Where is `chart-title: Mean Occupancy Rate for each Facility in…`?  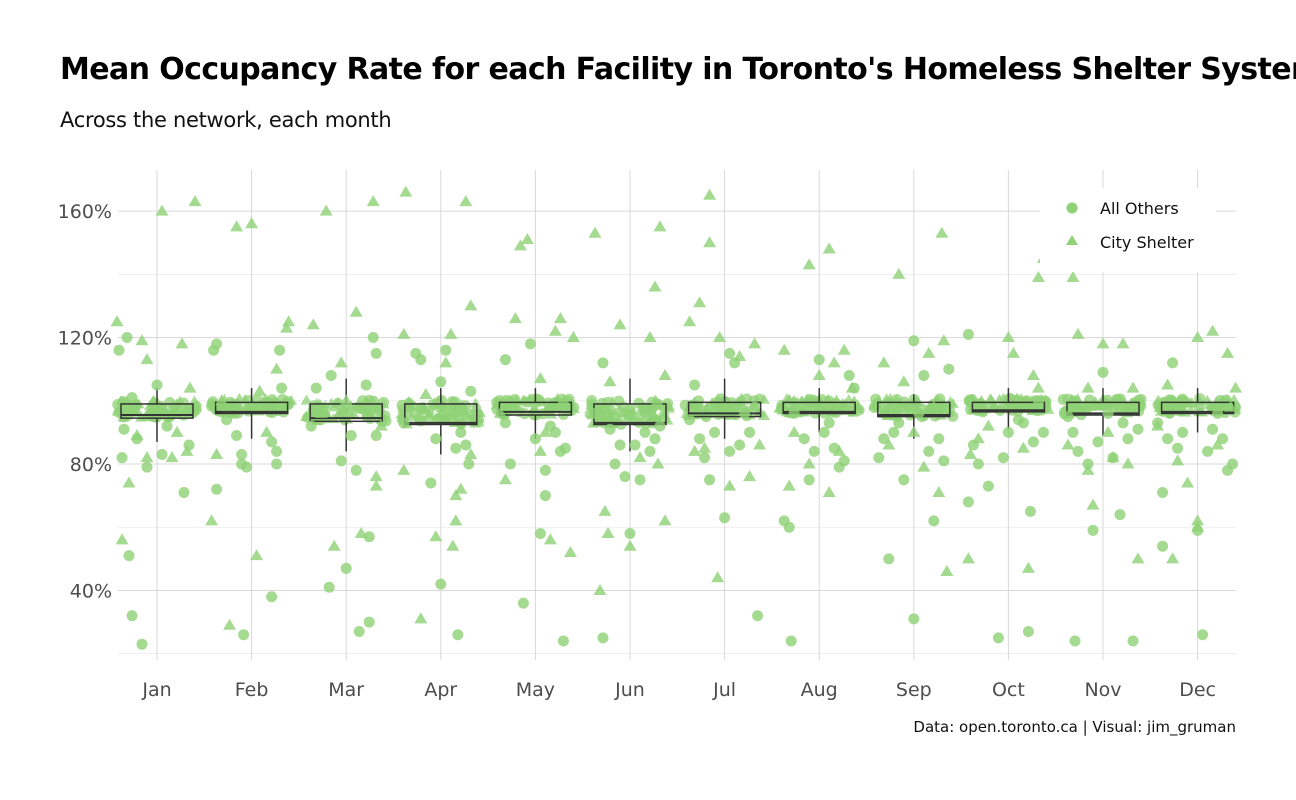
chart-title: Mean Occupancy Rate for each Facility in… is located at coordinates (678, 69).